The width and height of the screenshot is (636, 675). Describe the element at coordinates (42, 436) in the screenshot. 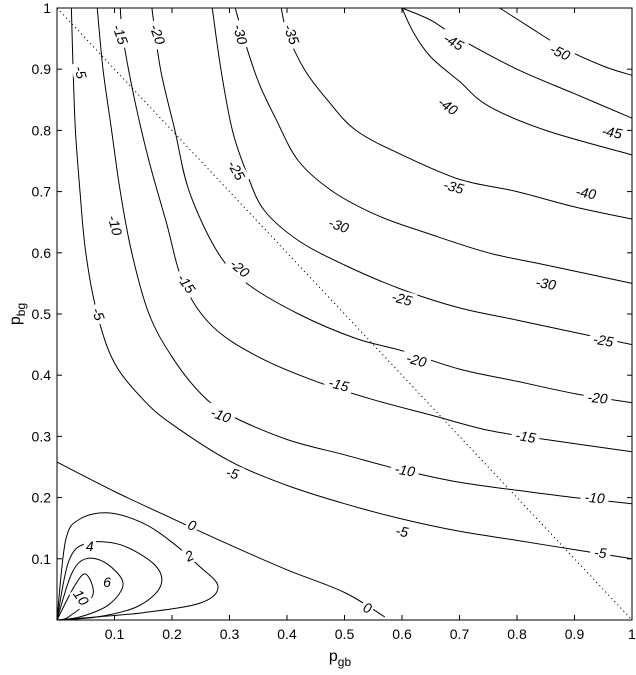

I see `y-tick-label: 0.3` at that location.